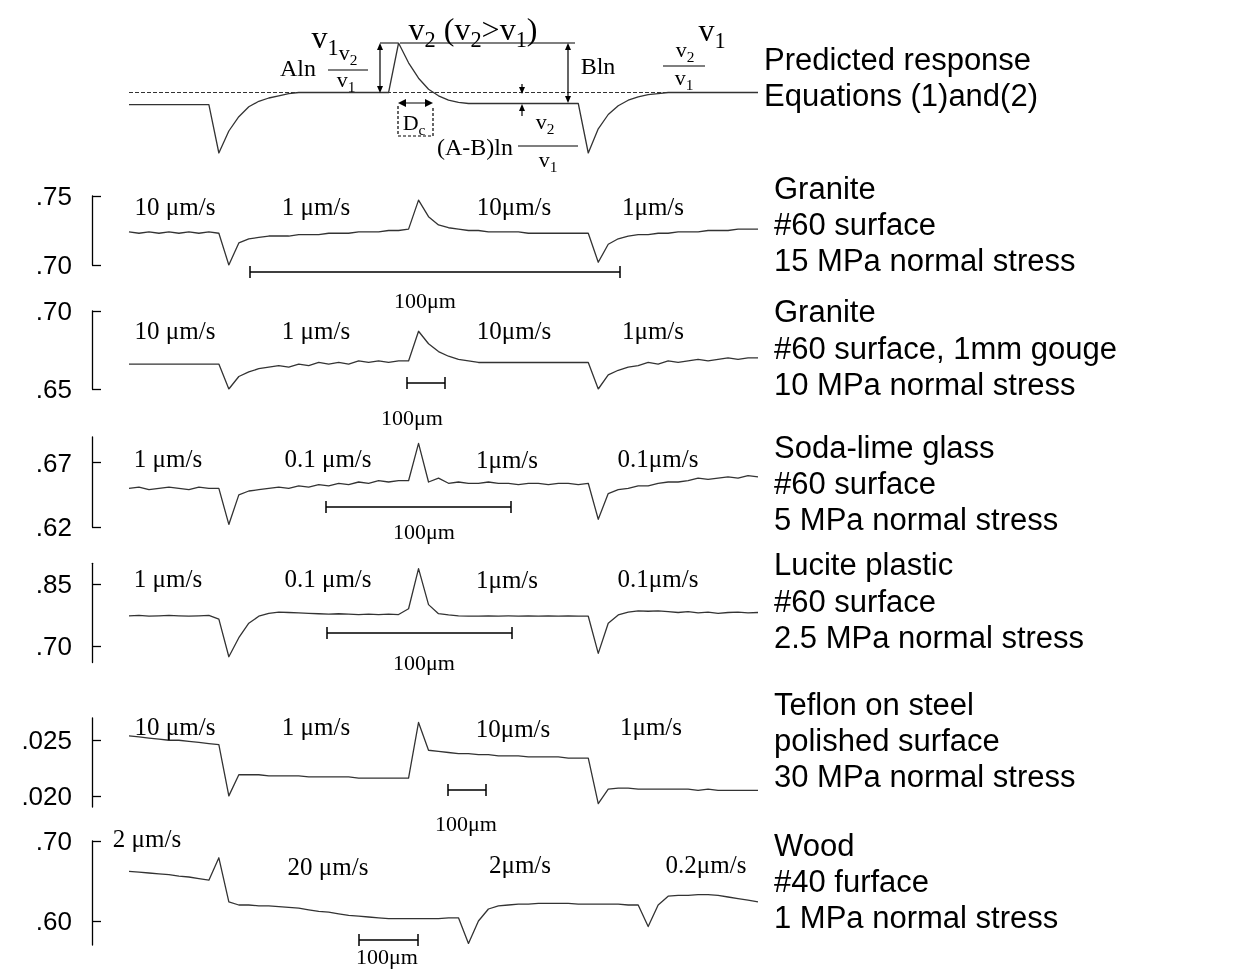 This screenshot has width=1234, height=971. Describe the element at coordinates (874, 704) in the screenshot. I see `text: Teflon on steel` at that location.